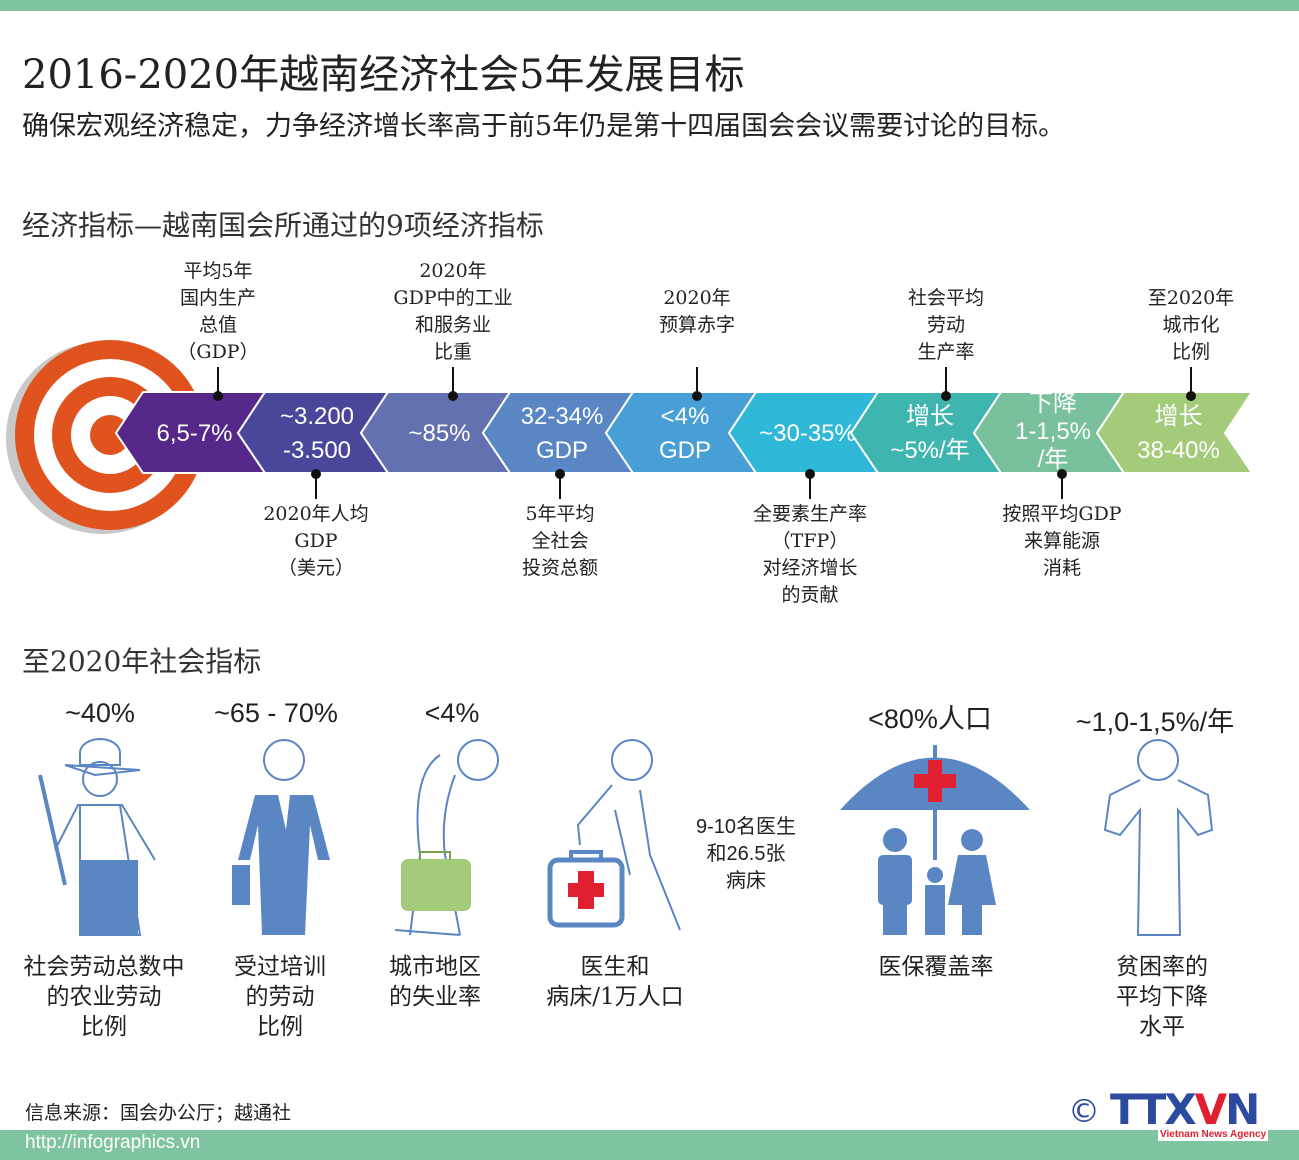  Describe the element at coordinates (317, 433) in the screenshot. I see `segment-value: ~3.200 -3.500` at that location.